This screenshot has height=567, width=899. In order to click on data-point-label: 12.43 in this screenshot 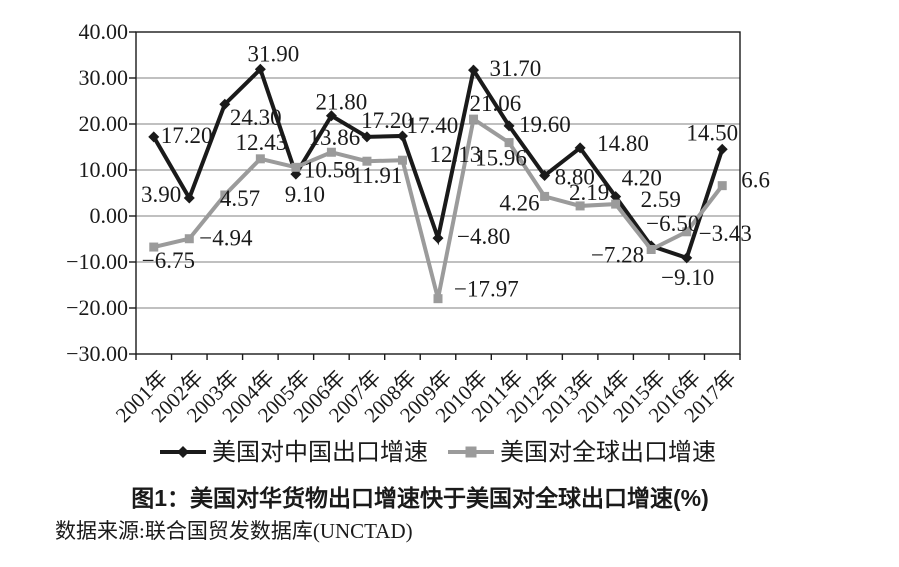, I will do `click(261, 142)`.